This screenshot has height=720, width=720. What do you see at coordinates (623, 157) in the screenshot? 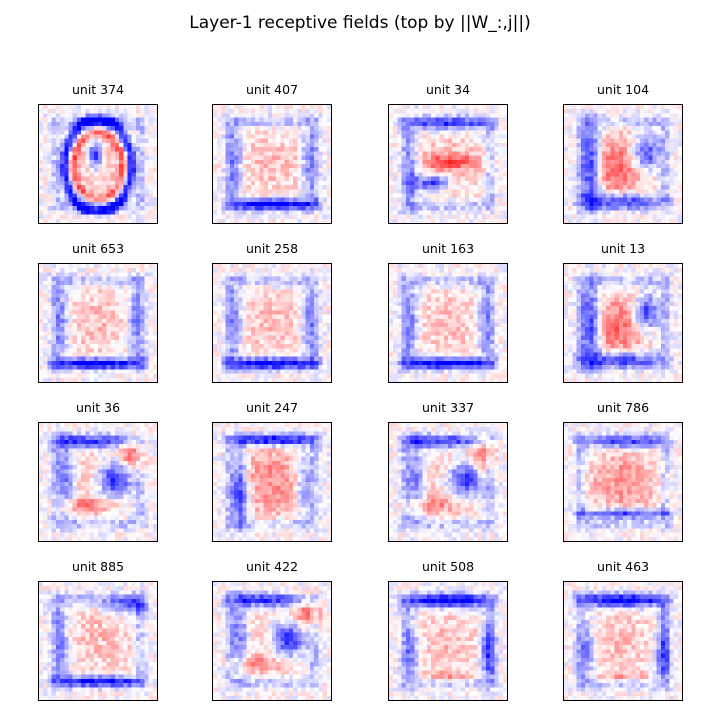
I see `heatmap-panel: unit 104` at bounding box center [623, 157].